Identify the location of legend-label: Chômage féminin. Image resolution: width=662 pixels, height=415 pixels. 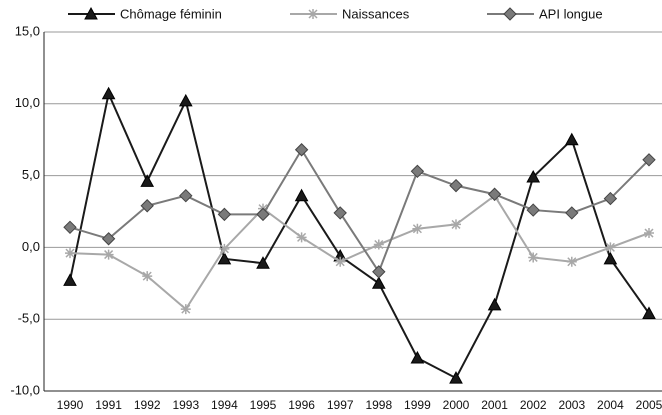
(171, 13).